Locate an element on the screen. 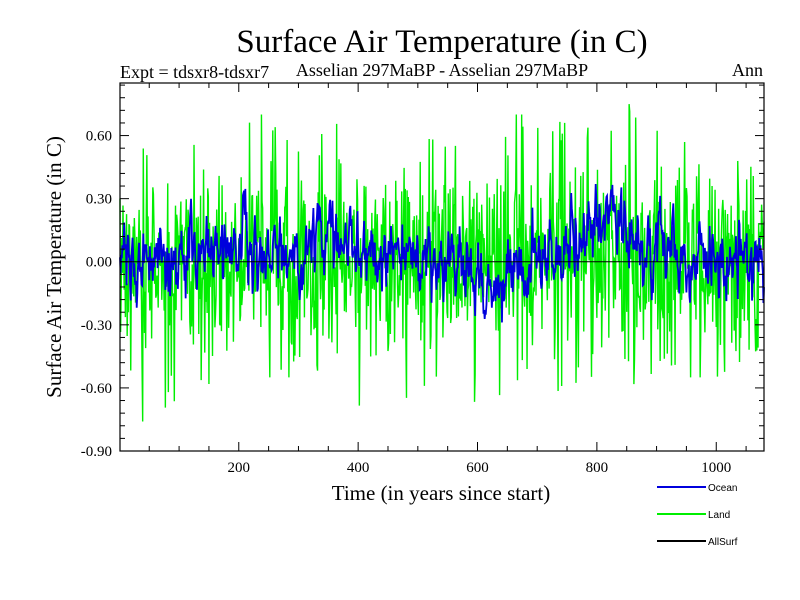  xtick-labels: 200 400 600 800 1000 is located at coordinates (480, 468).